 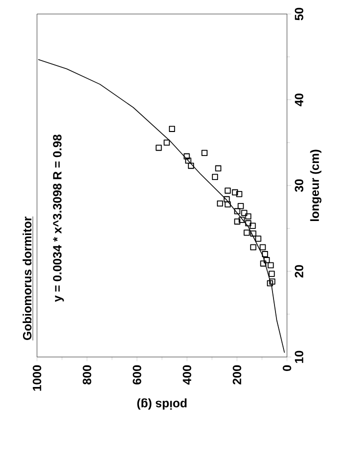 What do you see at coordinates (162, 404) in the screenshot?
I see `x-axis-title: poids (g)` at bounding box center [162, 404].